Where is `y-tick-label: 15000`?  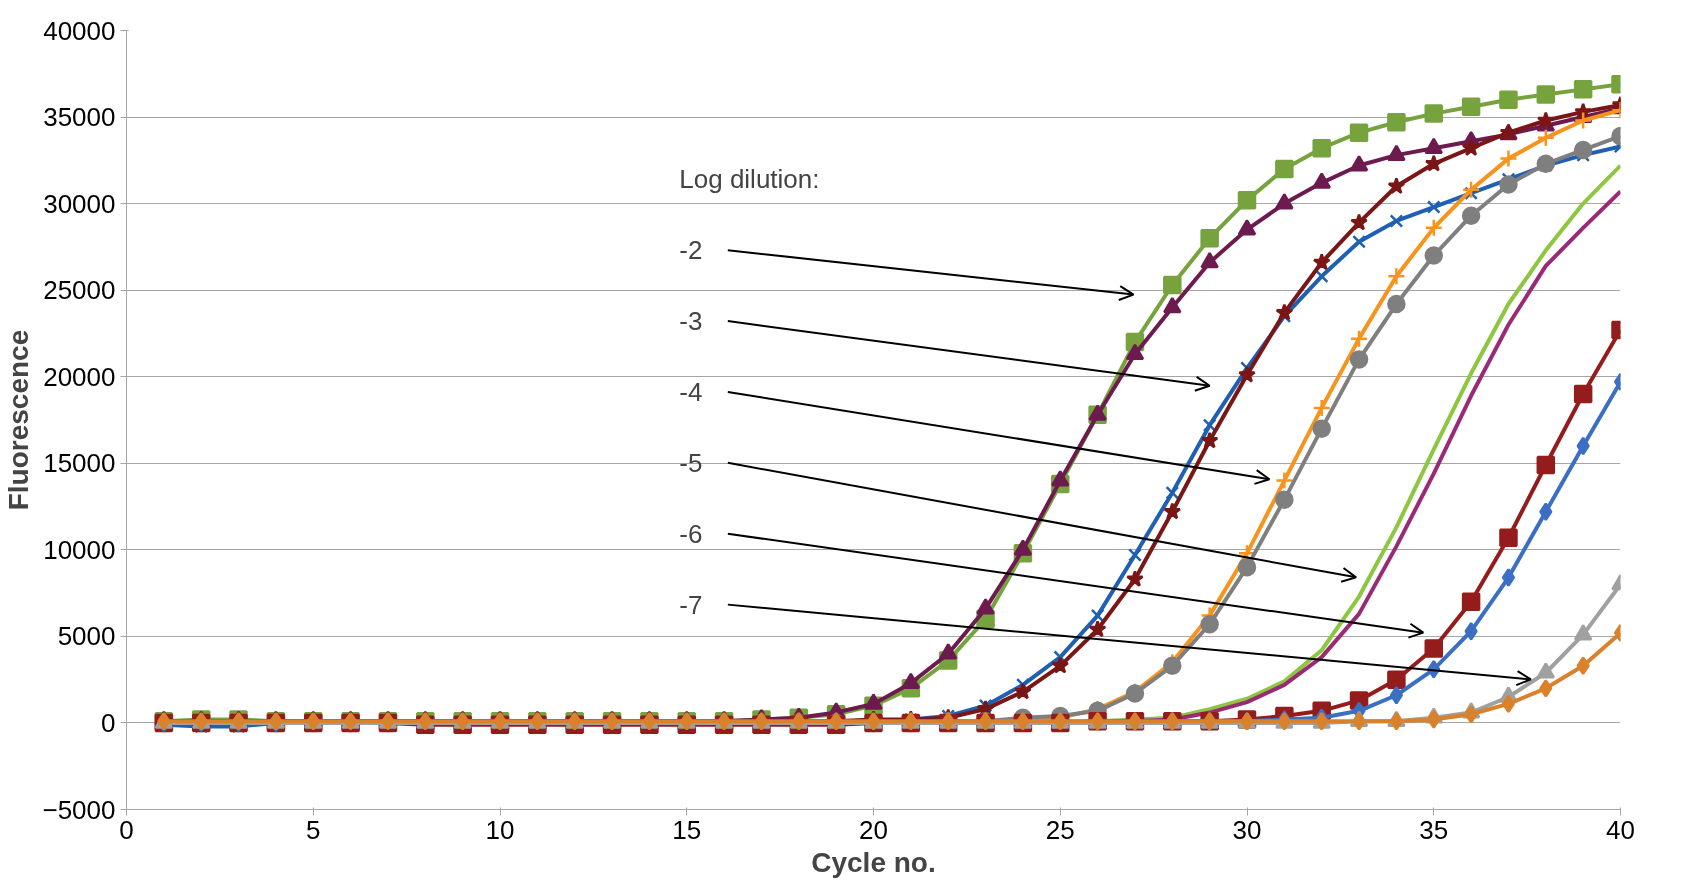 y-tick-label: 15000 is located at coordinates (79, 463).